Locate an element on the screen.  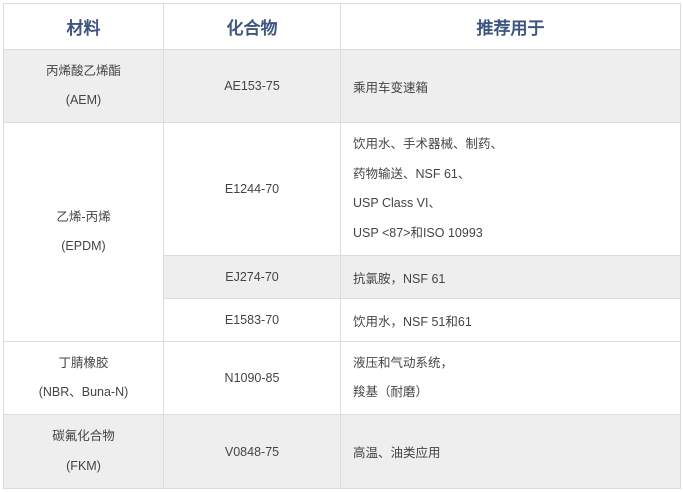
material-cell: 丙烯酸乙烯酯 (AEM) is located at coordinates (83, 86).